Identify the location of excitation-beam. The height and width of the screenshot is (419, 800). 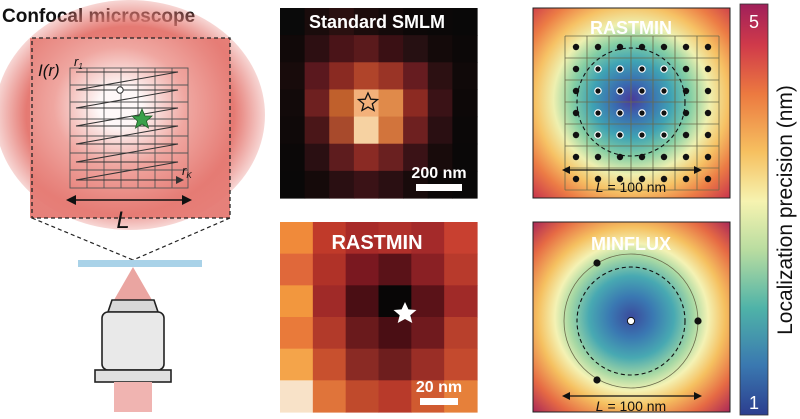
(133, 283).